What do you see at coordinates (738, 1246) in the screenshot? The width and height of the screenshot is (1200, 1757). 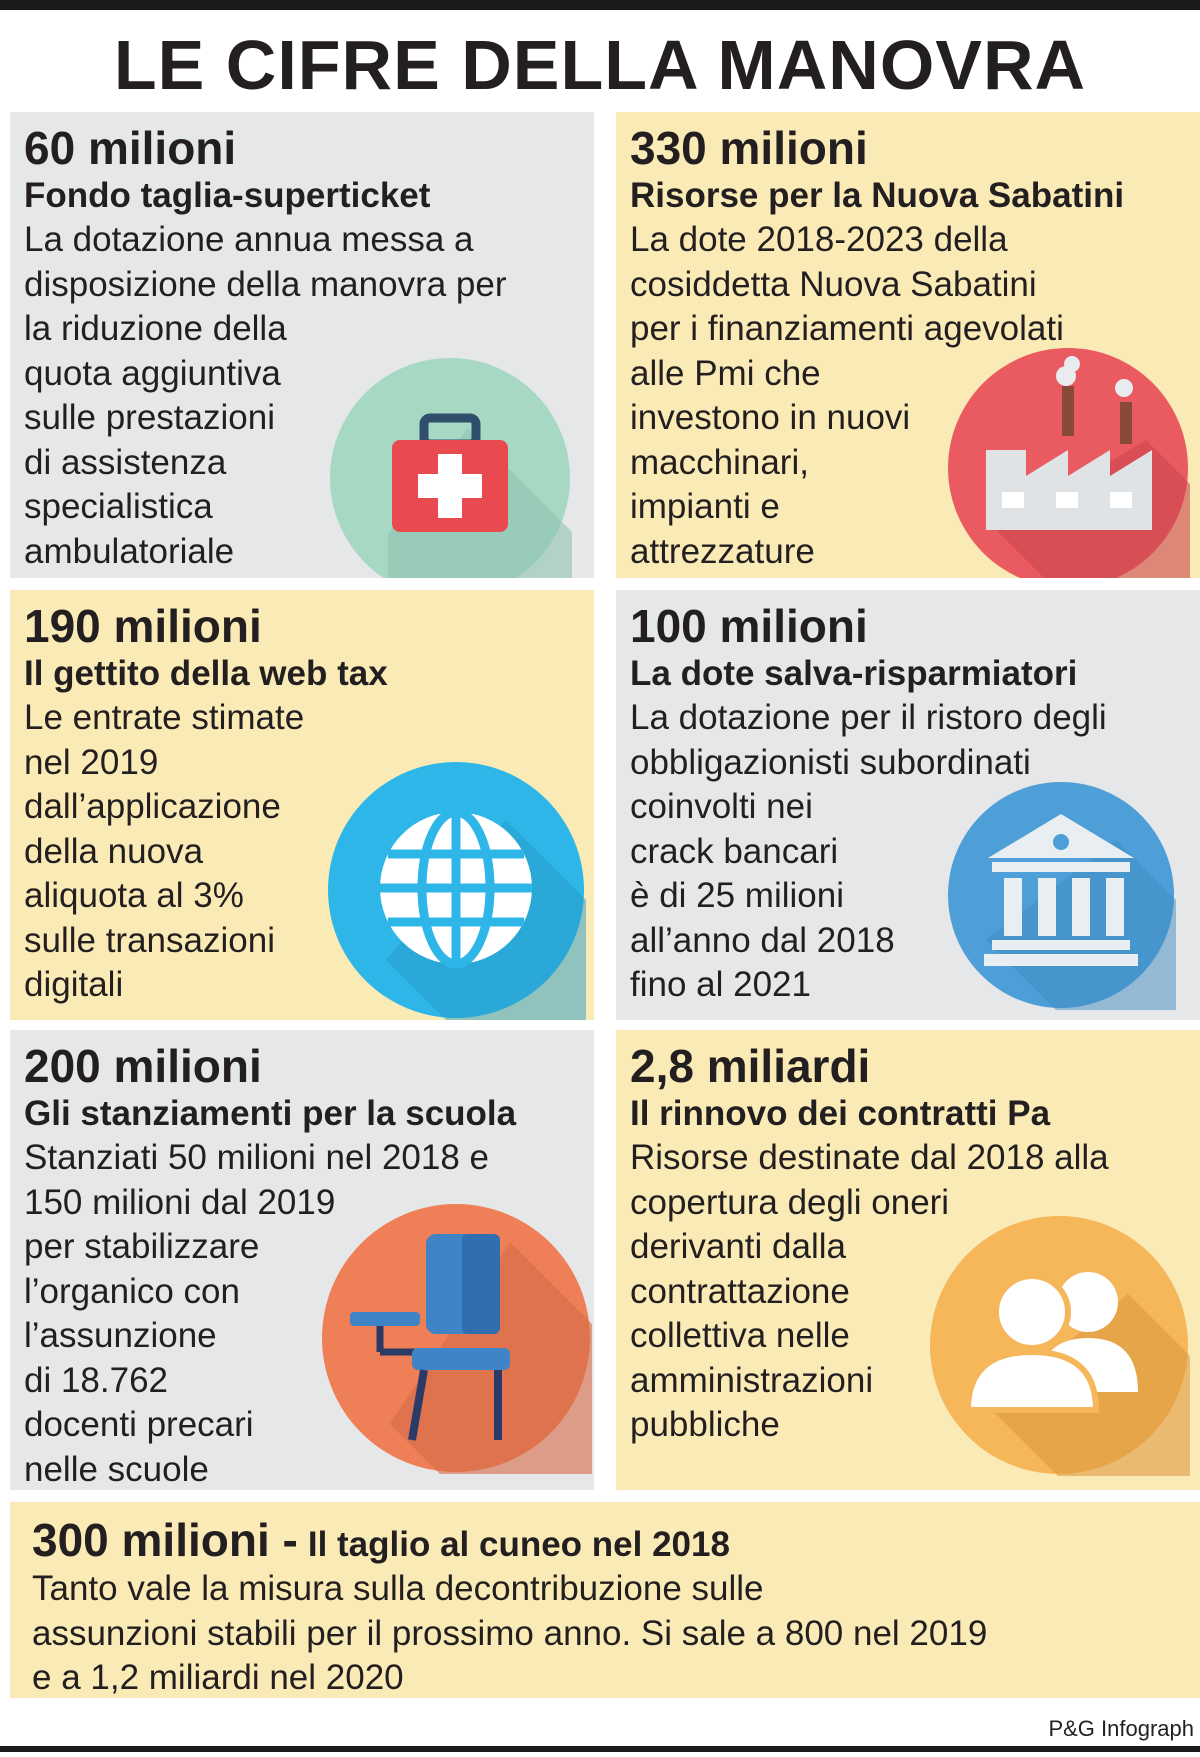 I see `body-line: derivanti dalla` at bounding box center [738, 1246].